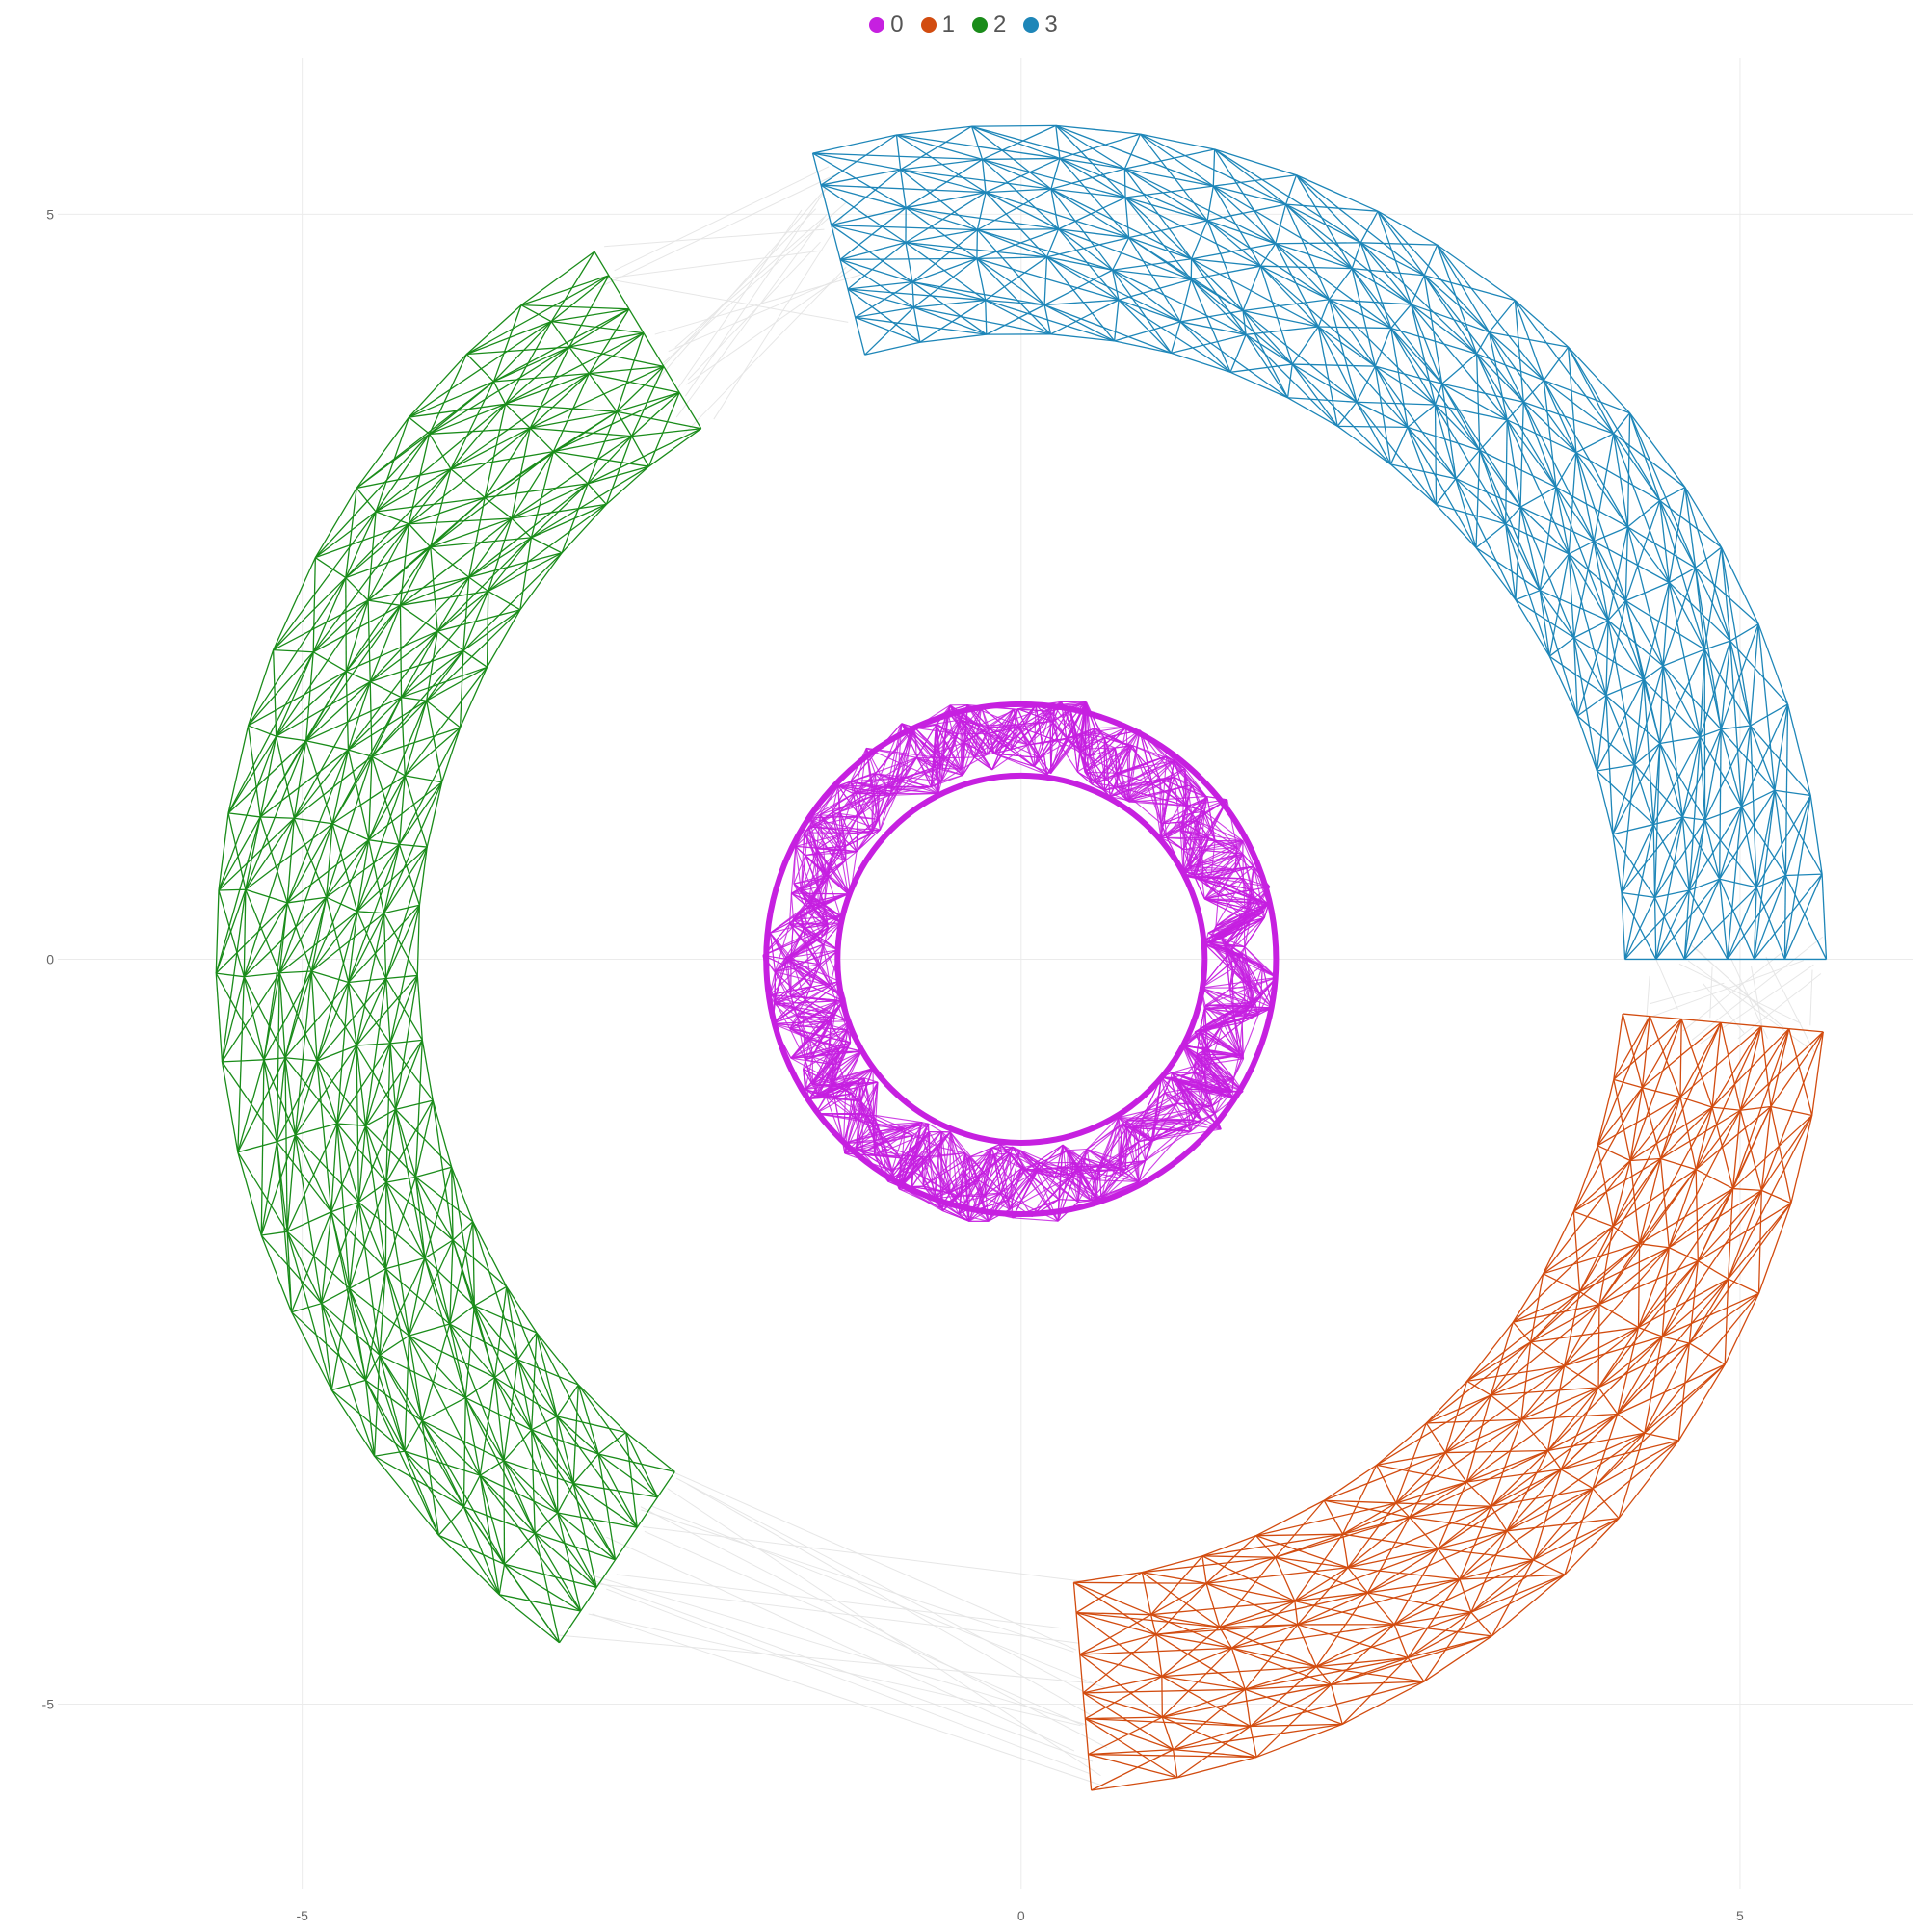  What do you see at coordinates (50, 958) in the screenshot?
I see `y-tick-label: 0` at bounding box center [50, 958].